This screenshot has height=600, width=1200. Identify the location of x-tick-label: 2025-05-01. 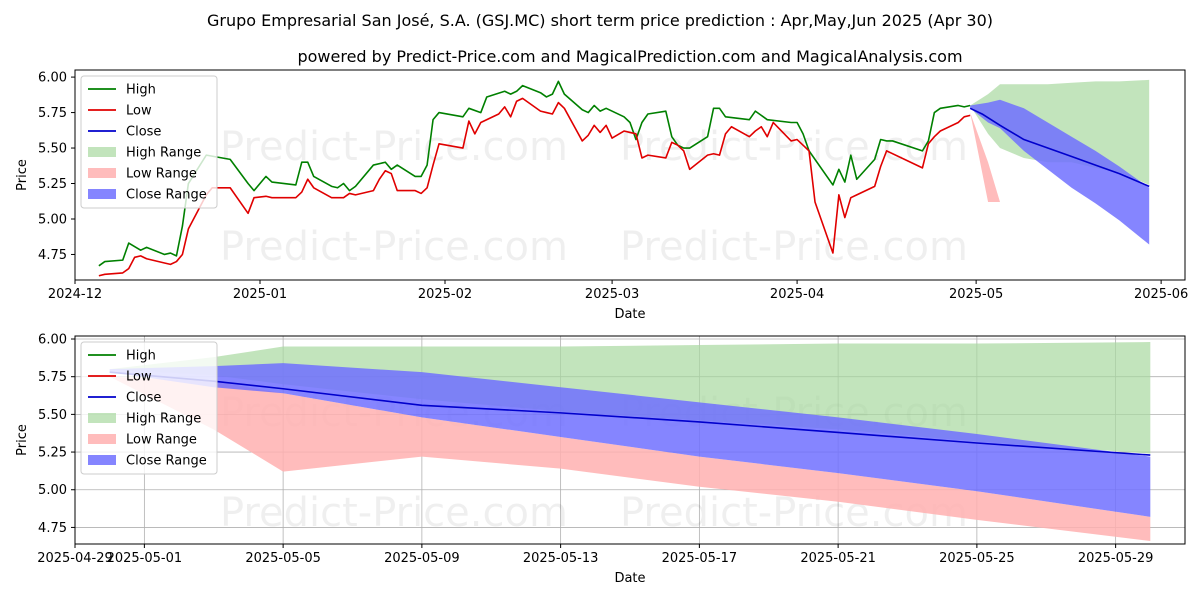
(145, 558).